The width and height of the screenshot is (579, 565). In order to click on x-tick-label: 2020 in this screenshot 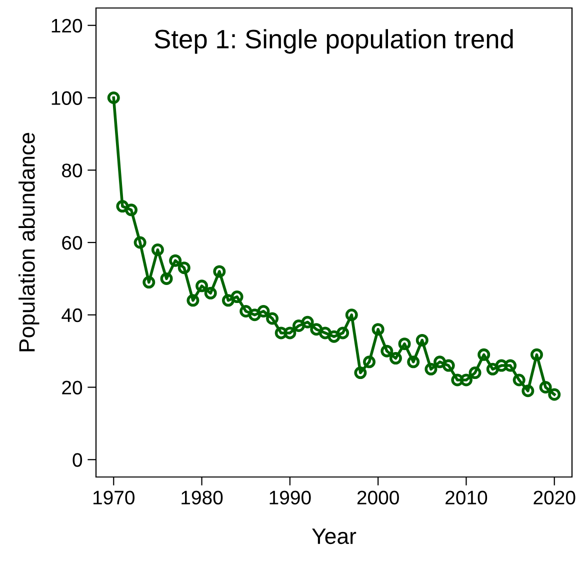, I will do `click(555, 497)`.